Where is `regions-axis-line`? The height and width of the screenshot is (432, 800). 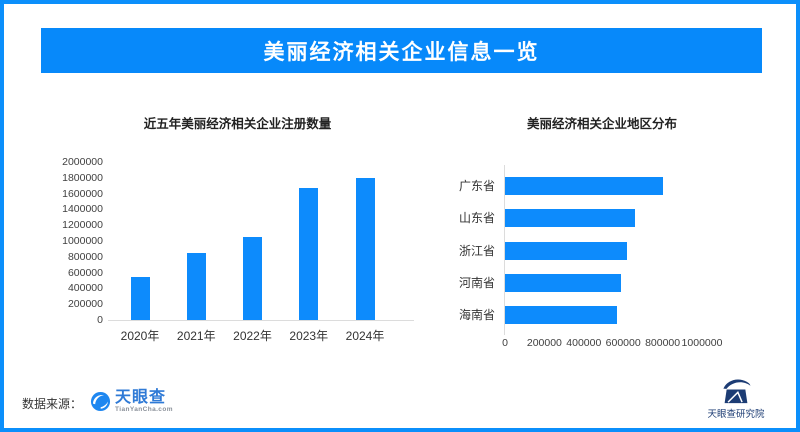 regions-axis-line is located at coordinates (504, 250).